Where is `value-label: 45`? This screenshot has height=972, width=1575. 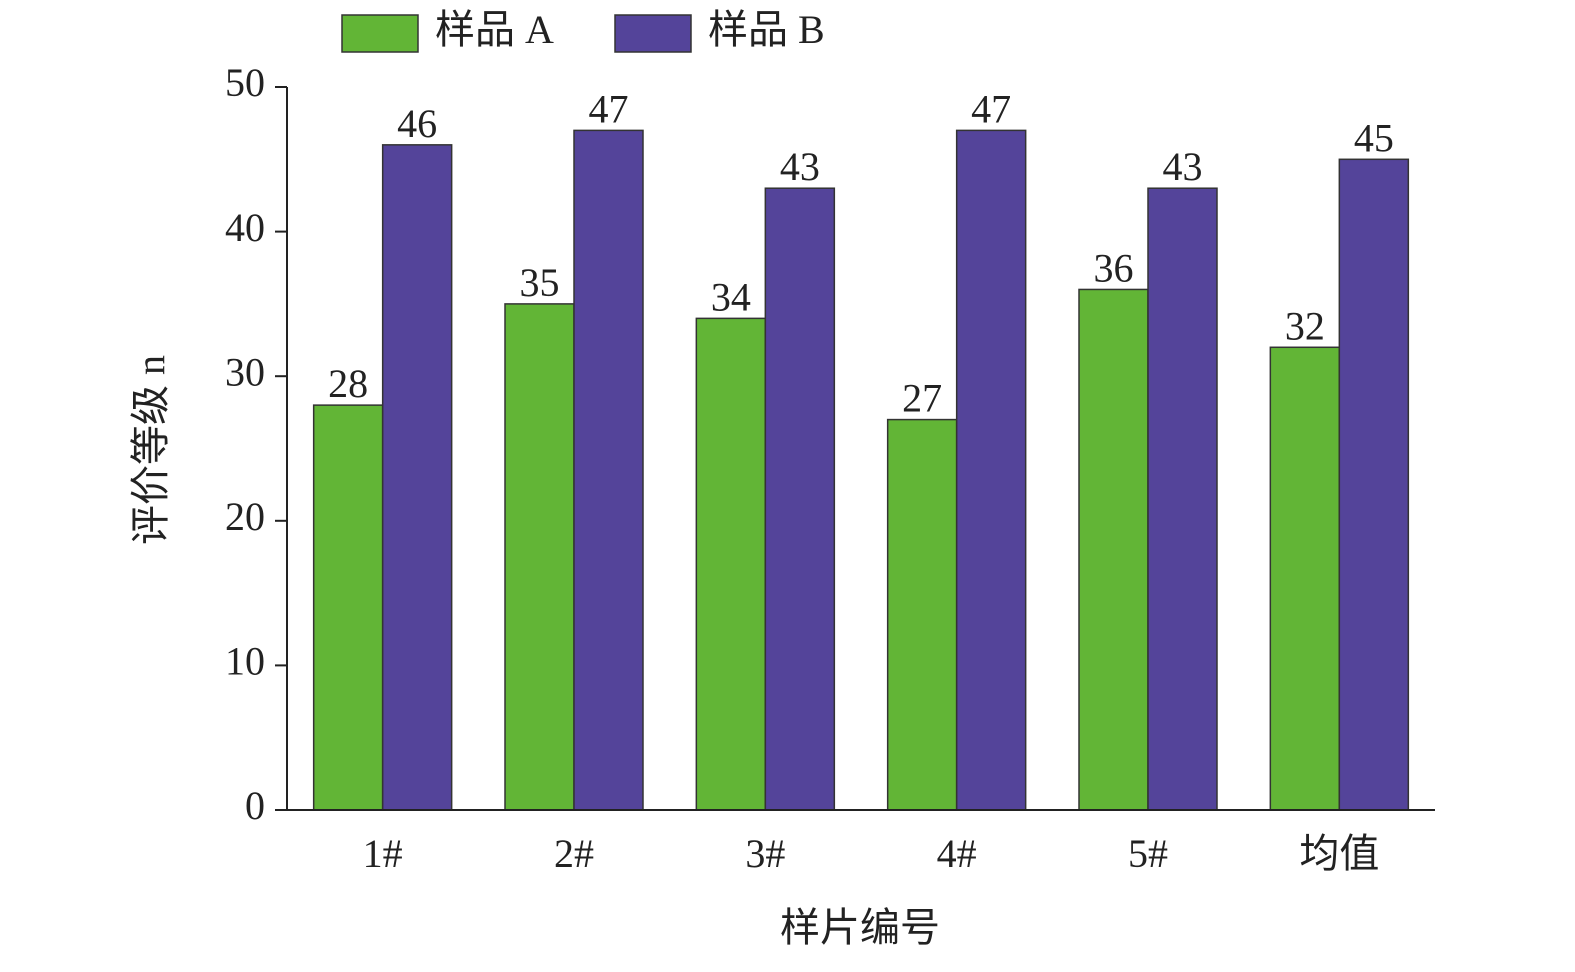
value-label: 45 is located at coordinates (1374, 137).